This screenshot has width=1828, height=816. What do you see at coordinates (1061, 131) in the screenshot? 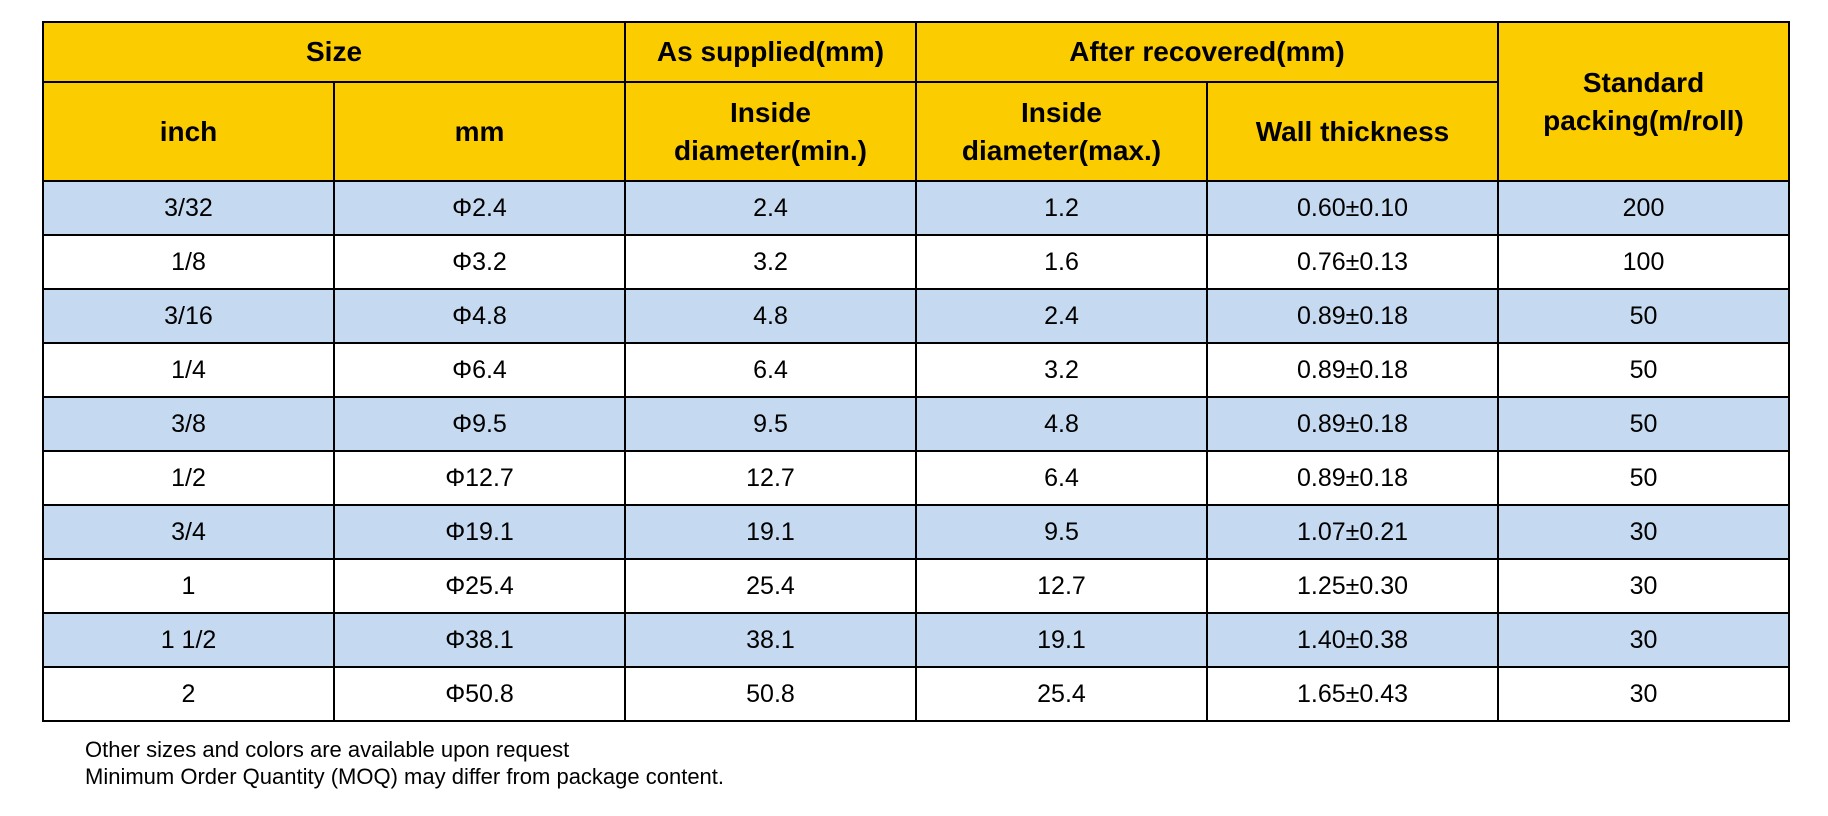
I see `header-inside-diameter-max: Inside diameter(max.)` at bounding box center [1061, 131].